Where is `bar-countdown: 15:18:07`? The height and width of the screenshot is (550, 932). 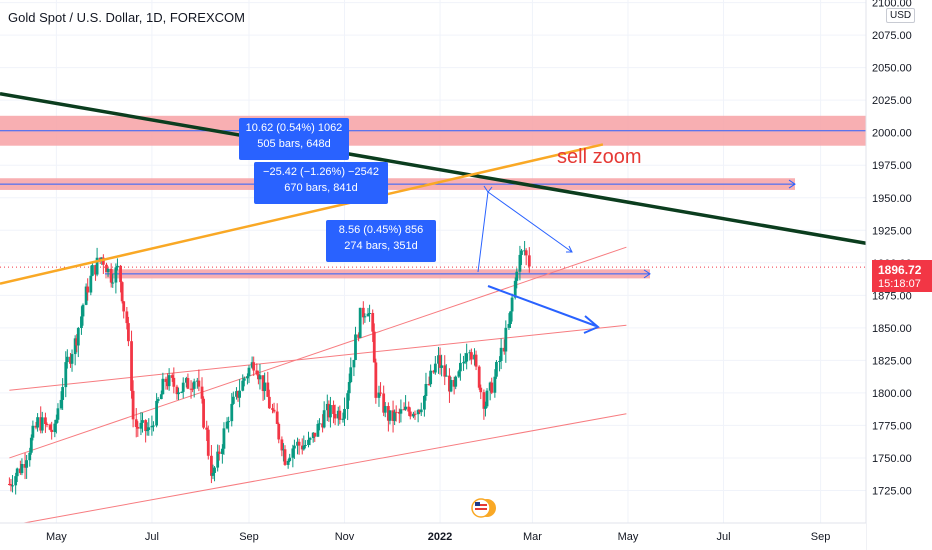
bar-countdown: 15:18:07 is located at coordinates (899, 284).